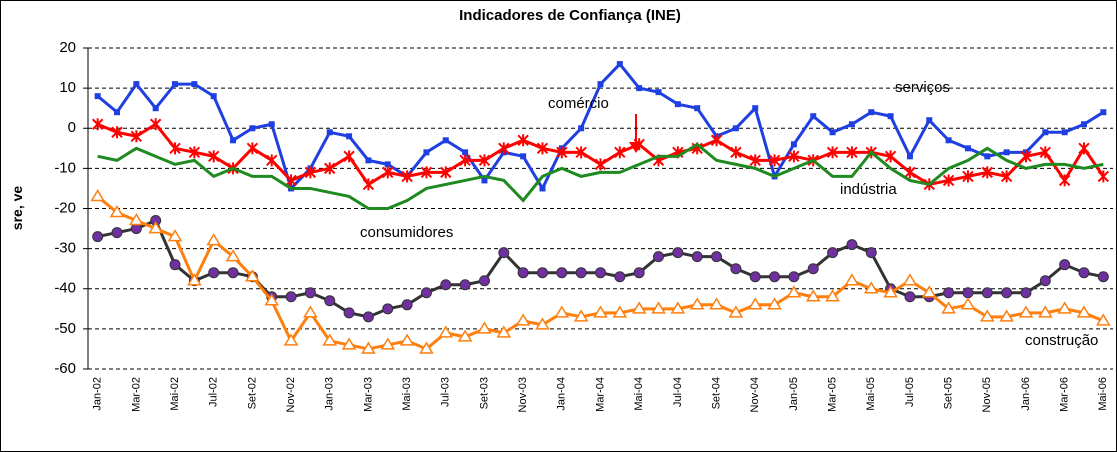 The image size is (1117, 452). What do you see at coordinates (868, 189) in the screenshot?
I see `series-annotation: indústria` at bounding box center [868, 189].